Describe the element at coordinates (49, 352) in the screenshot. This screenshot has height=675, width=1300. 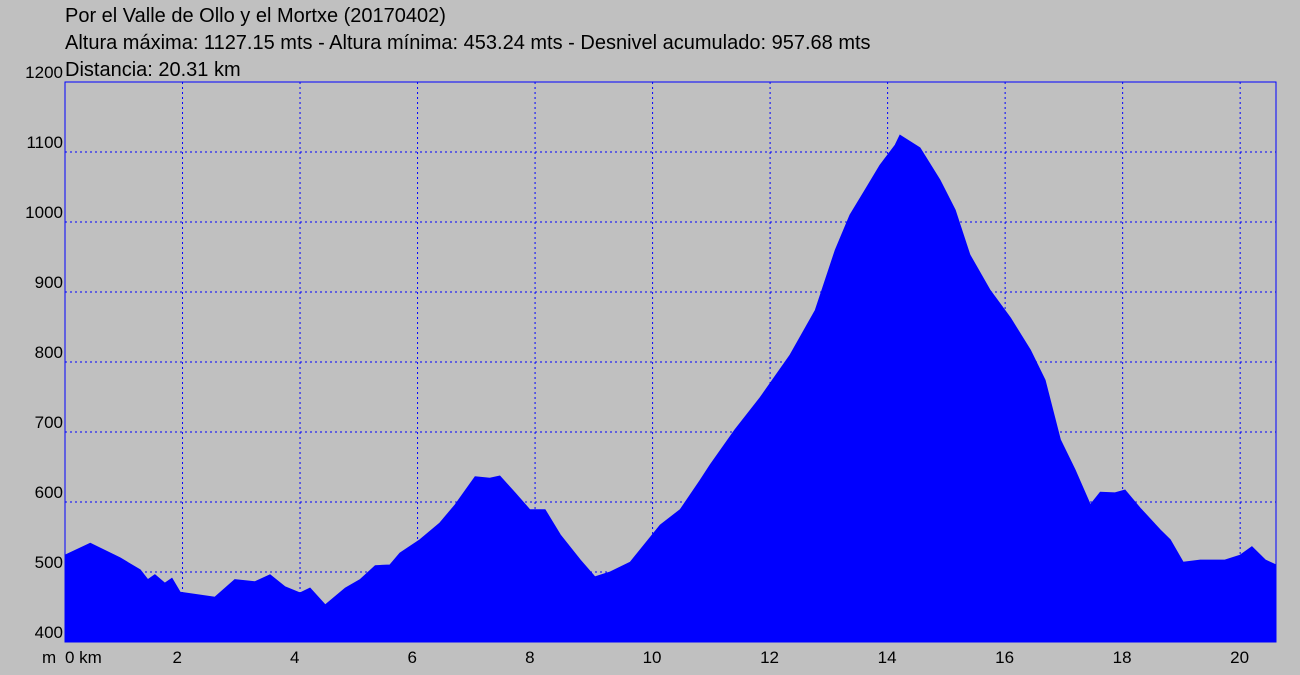
I see `y-tick-label: 800` at that location.